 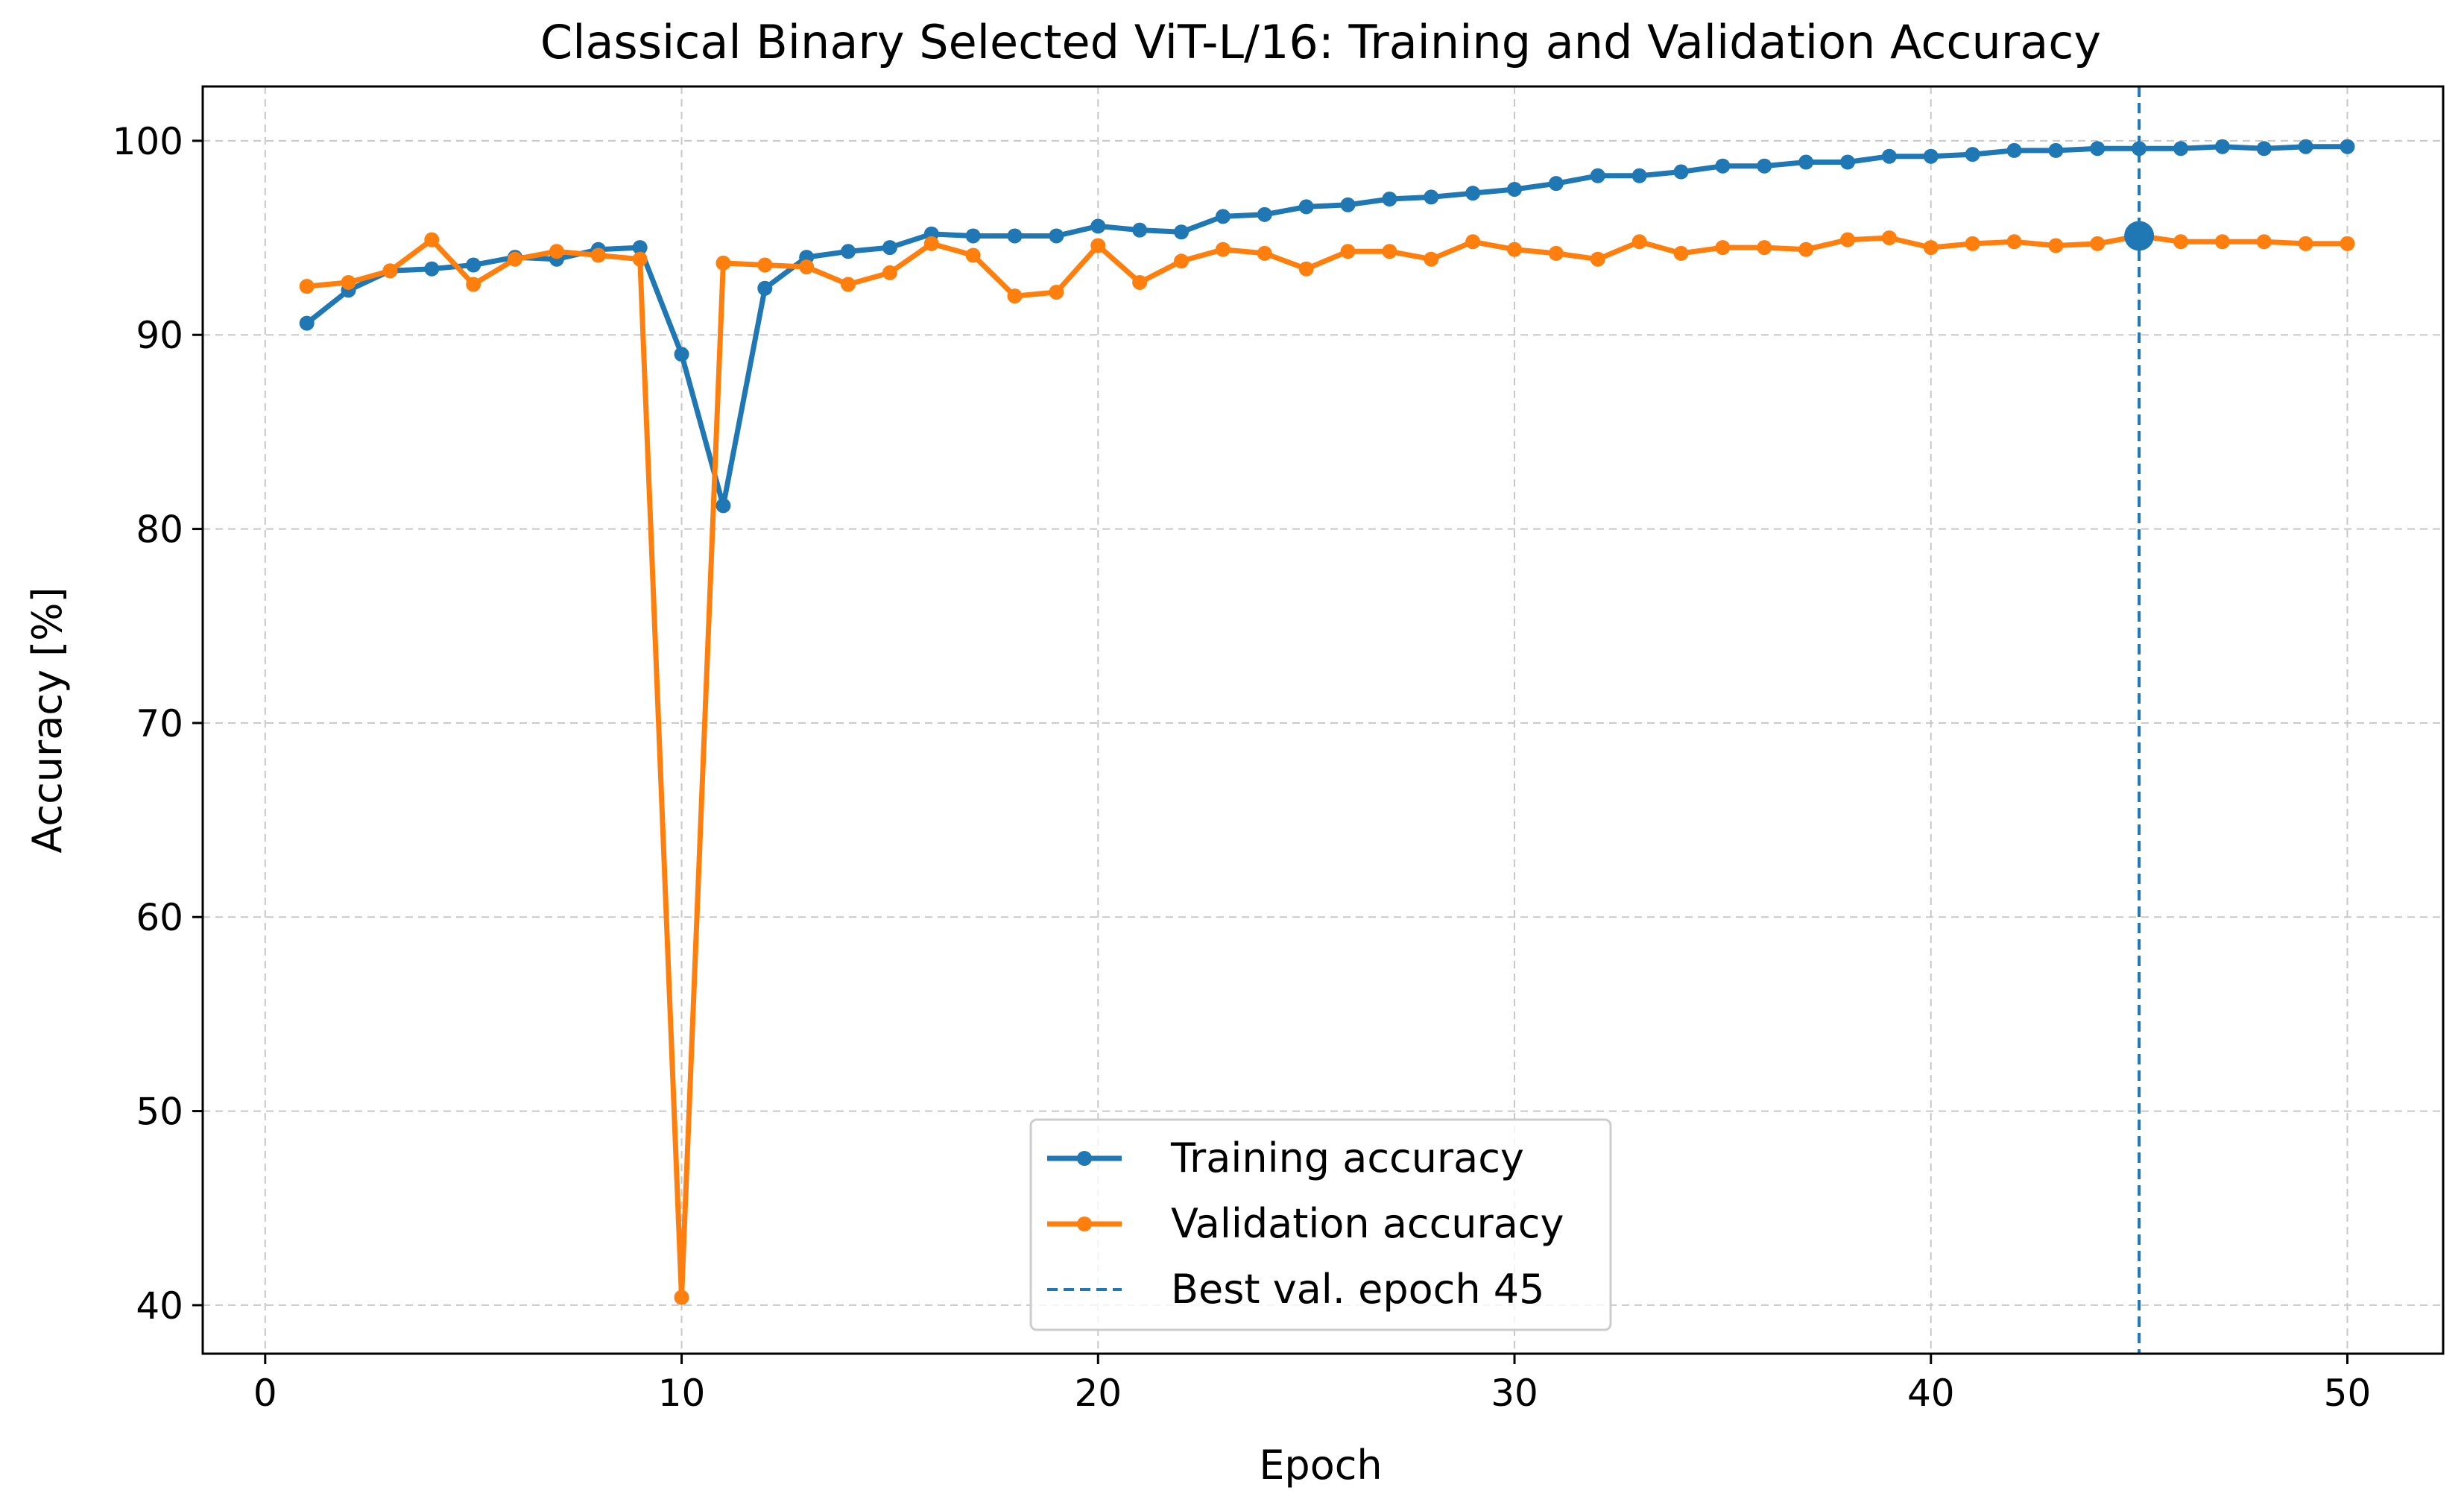 What do you see at coordinates (1320, 1465) in the screenshot?
I see `x-axis-label: Epoch` at bounding box center [1320, 1465].